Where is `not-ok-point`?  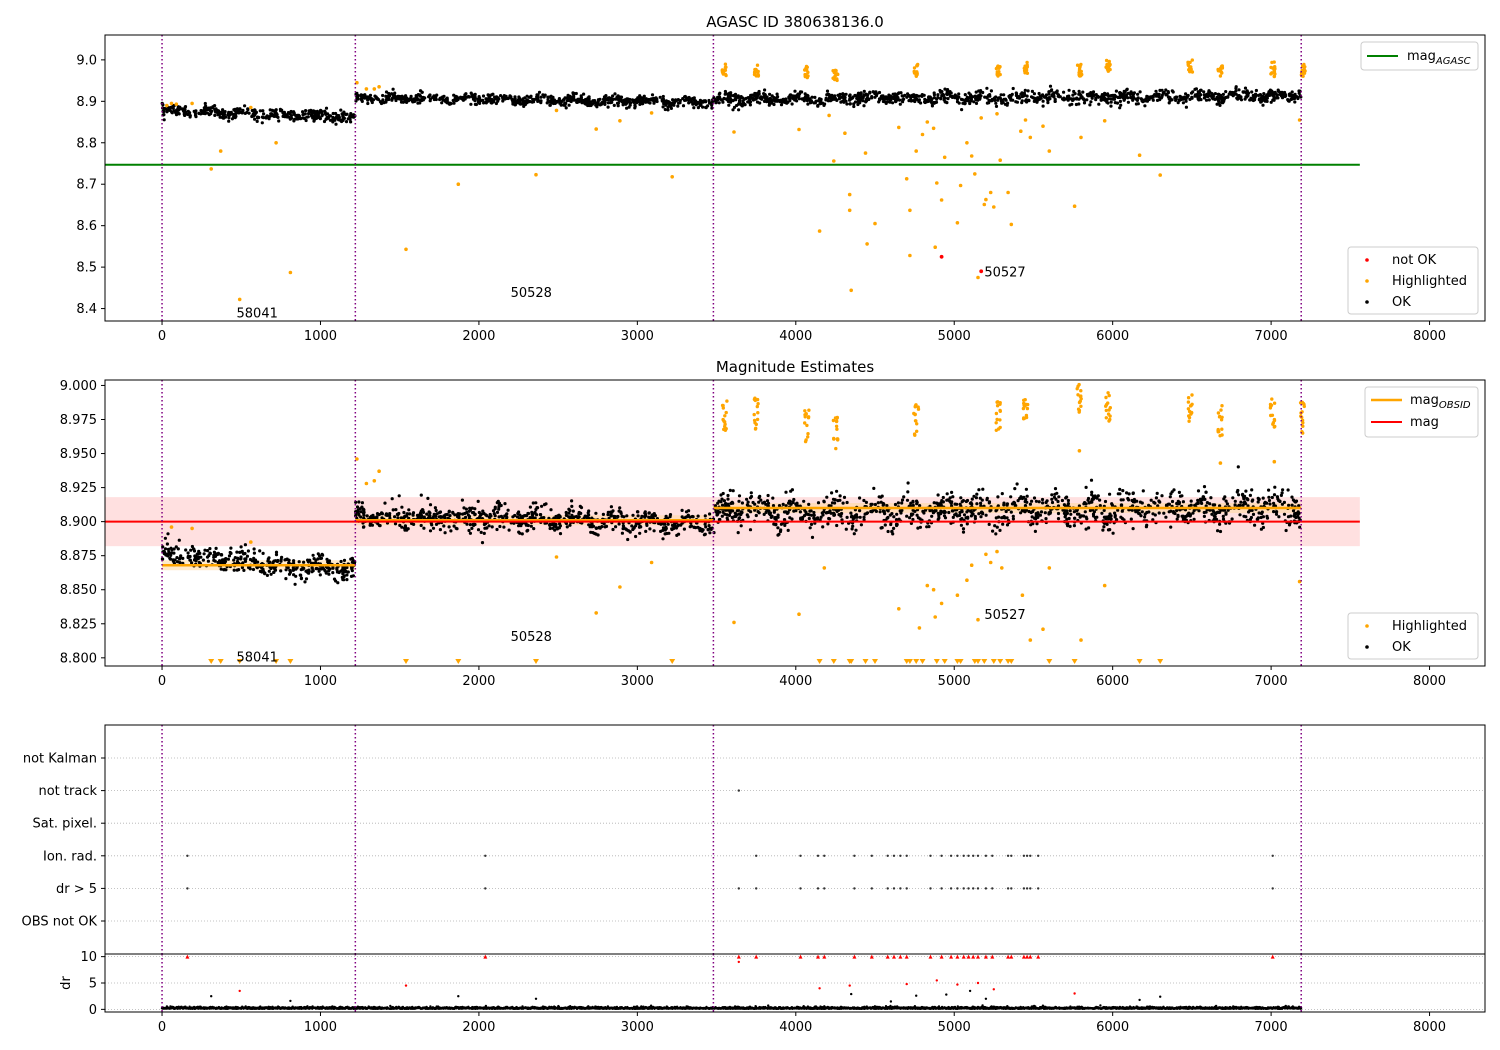 not-ok-point is located at coordinates (941, 256).